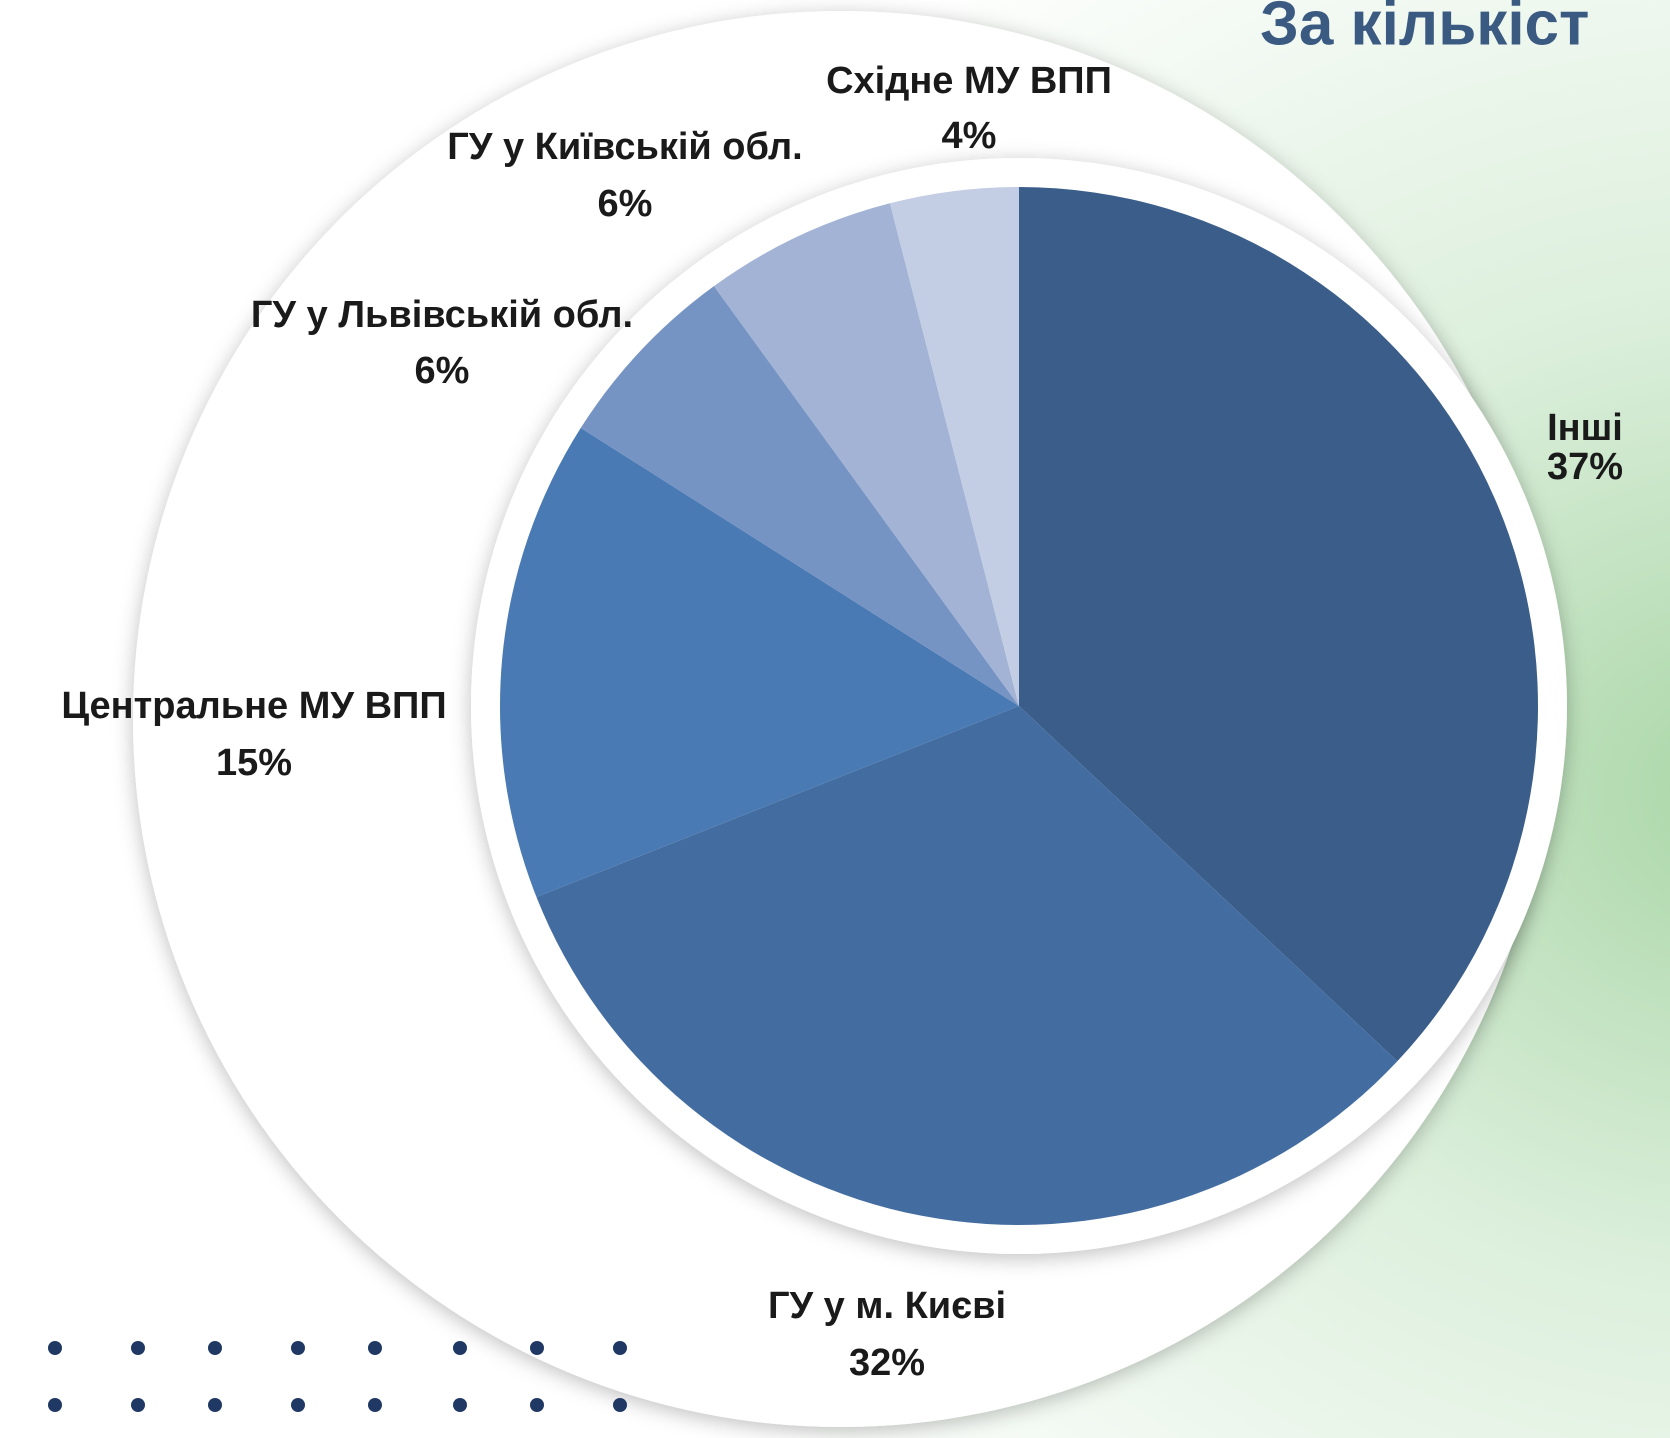  What do you see at coordinates (1585, 428) in the screenshot?
I see `slice-label: Інші` at bounding box center [1585, 428].